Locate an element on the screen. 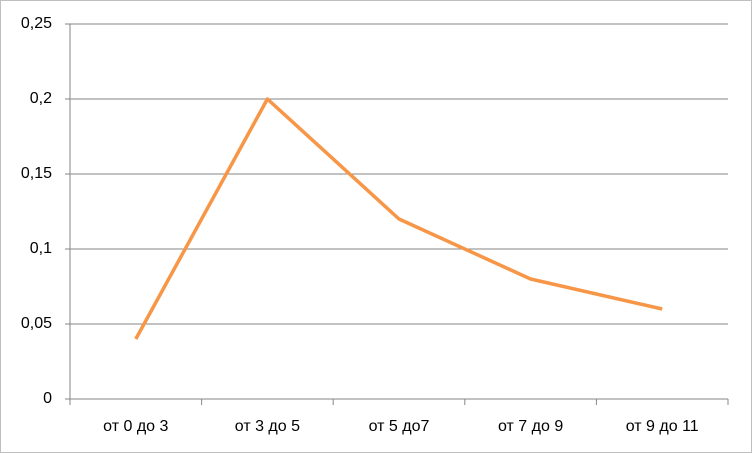 Image resolution: width=752 pixels, height=453 pixels. x-tick-label: от 5 до7 is located at coordinates (399, 426).